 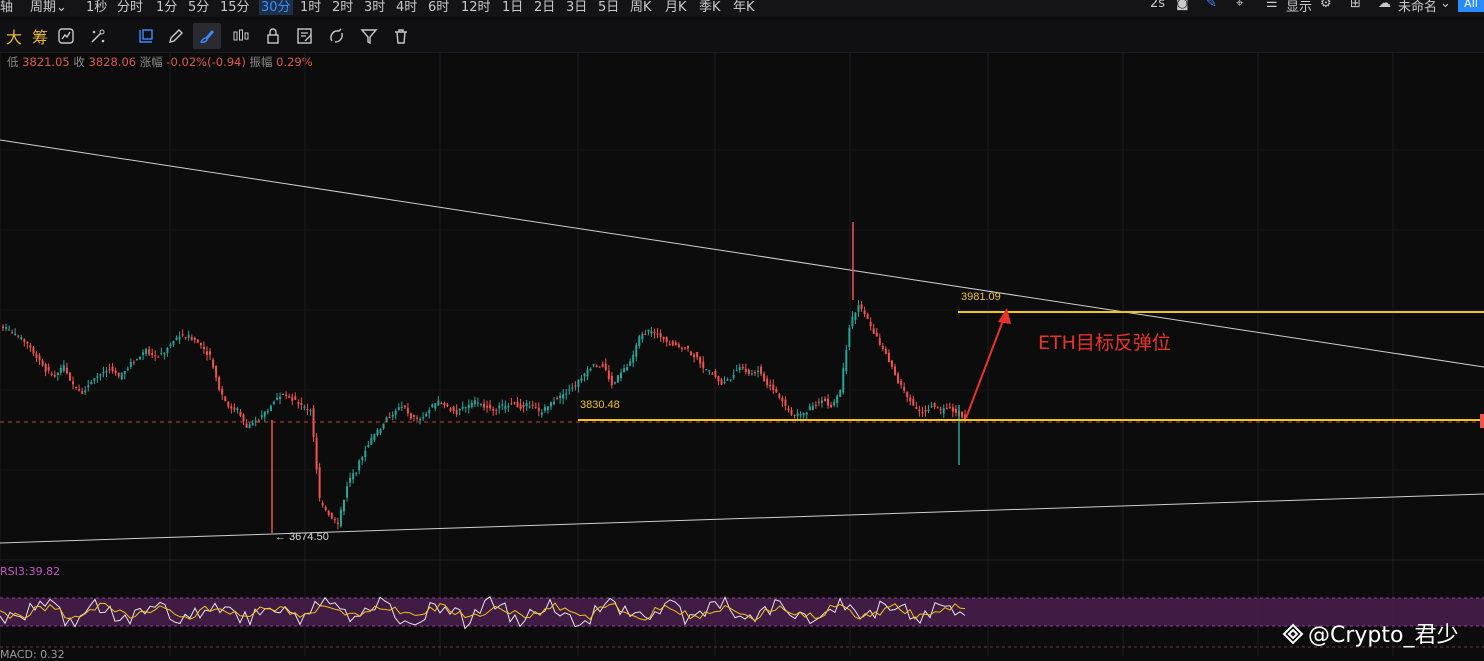 What do you see at coordinates (311, 7) in the screenshot?
I see `period-8: 1时` at bounding box center [311, 7].